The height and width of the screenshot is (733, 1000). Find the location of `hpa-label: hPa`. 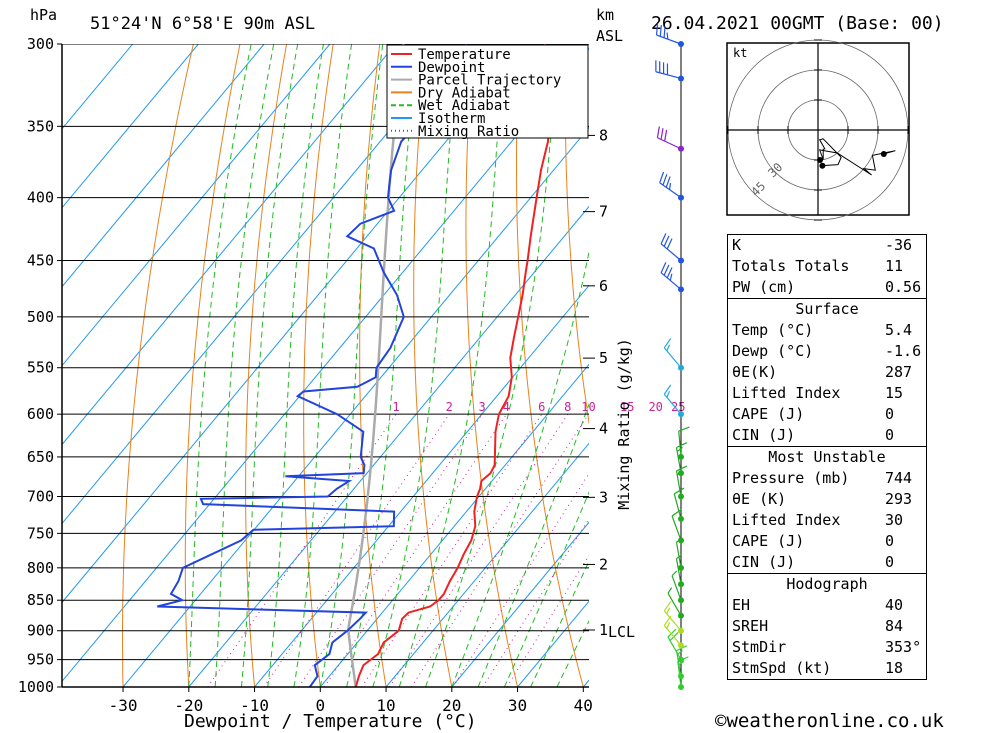

hpa-label: hPa is located at coordinates (43, 15).